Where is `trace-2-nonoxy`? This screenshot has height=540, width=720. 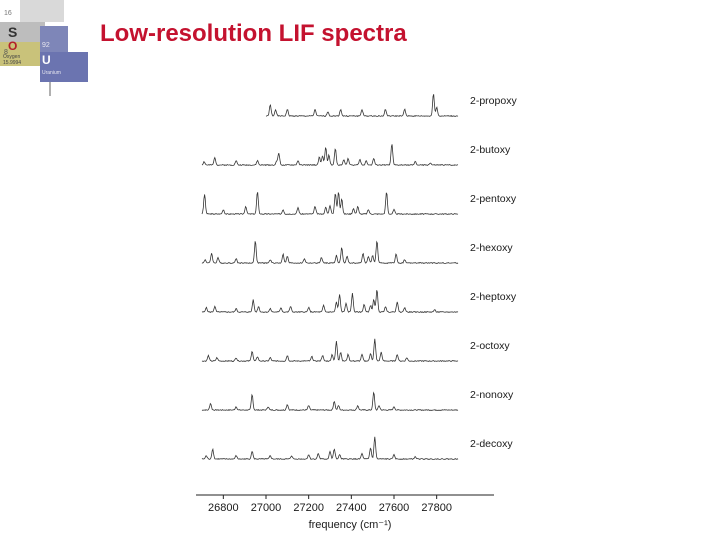
trace-2-nonoxy is located at coordinates (330, 401).